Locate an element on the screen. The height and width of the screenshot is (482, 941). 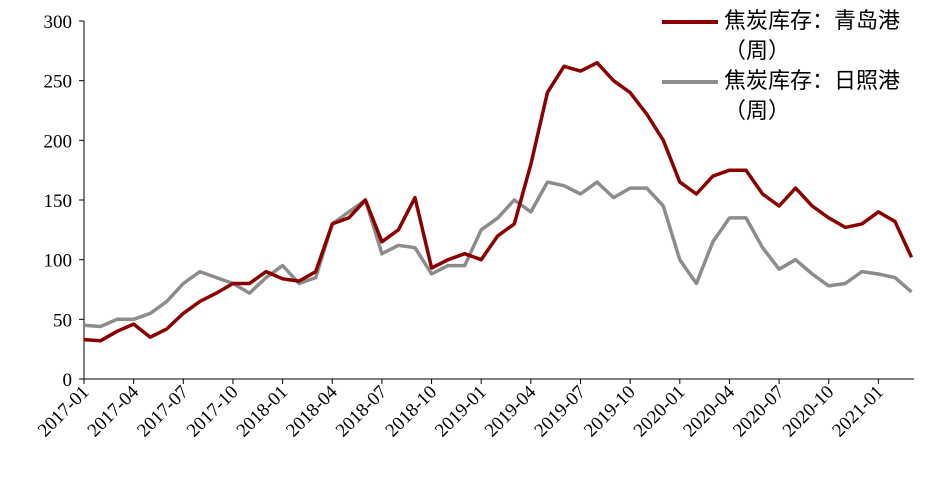
y-tick-label: 250 is located at coordinates (58, 82).